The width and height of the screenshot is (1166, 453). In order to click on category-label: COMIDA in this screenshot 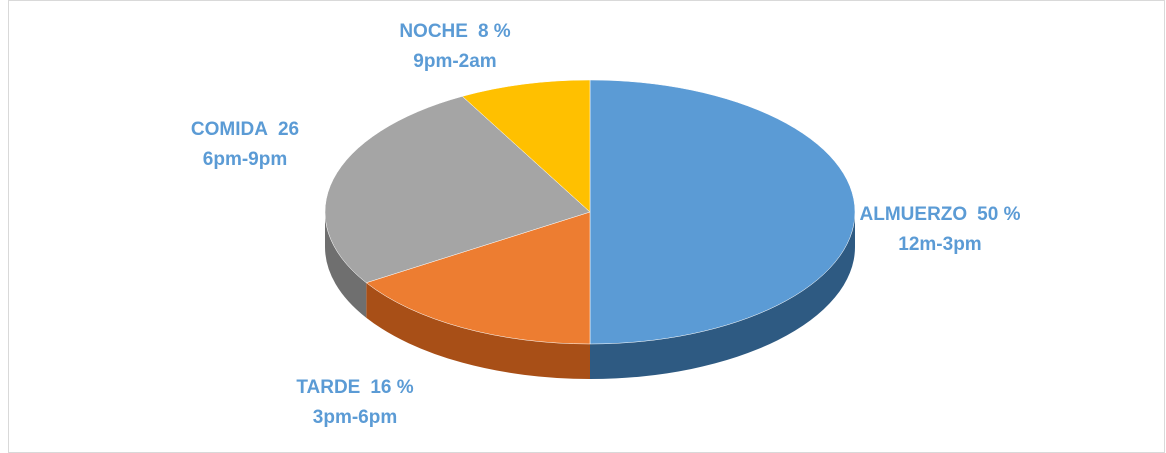, I will do `click(229, 129)`.